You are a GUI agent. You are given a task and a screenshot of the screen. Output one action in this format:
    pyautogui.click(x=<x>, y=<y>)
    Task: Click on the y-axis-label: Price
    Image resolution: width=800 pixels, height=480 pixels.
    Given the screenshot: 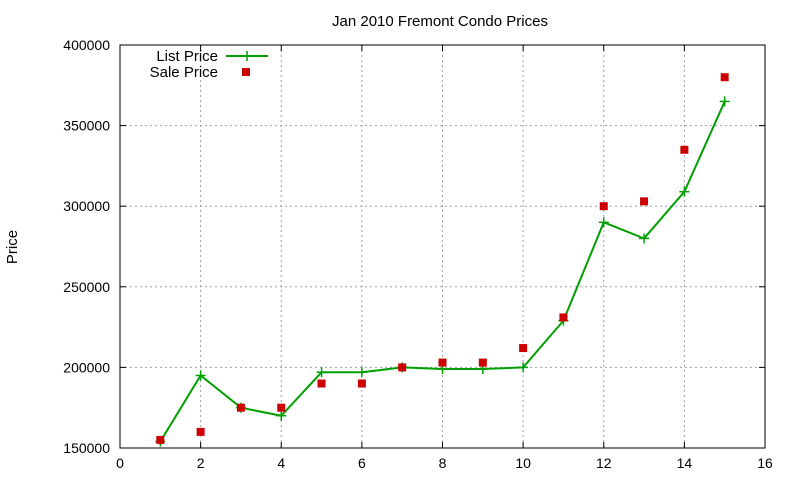 What is the action you would take?
    pyautogui.click(x=12, y=247)
    